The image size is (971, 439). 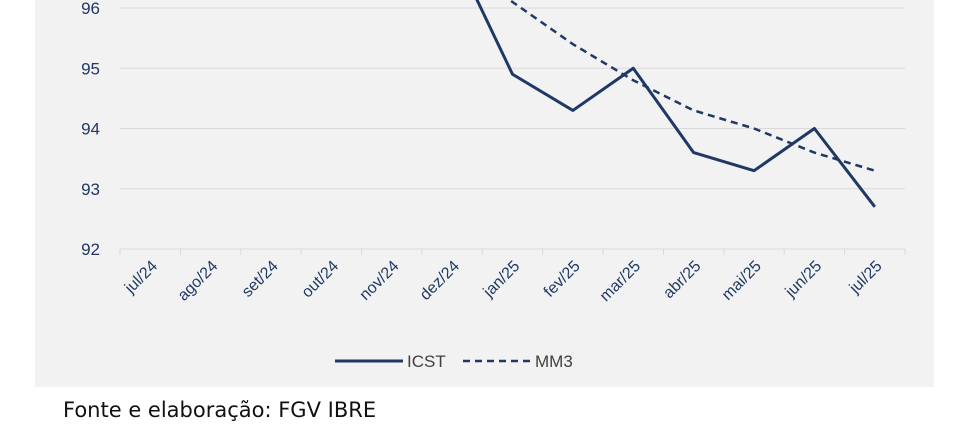 What do you see at coordinates (90, 249) in the screenshot?
I see `y-tick-label: 92` at bounding box center [90, 249].